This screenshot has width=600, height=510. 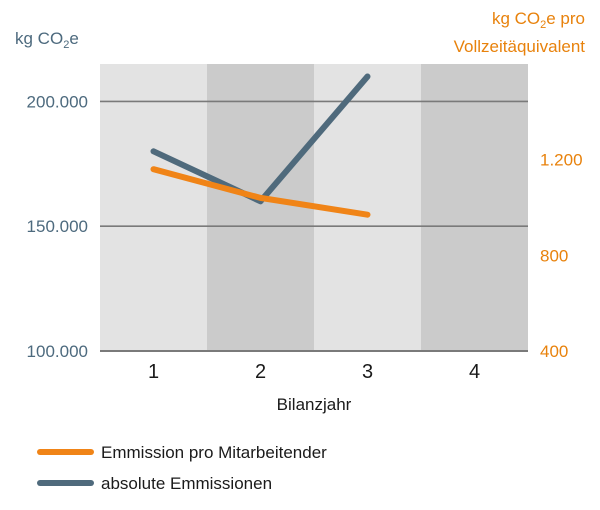 I want to click on right-tick-label: 400, so click(x=554, y=351).